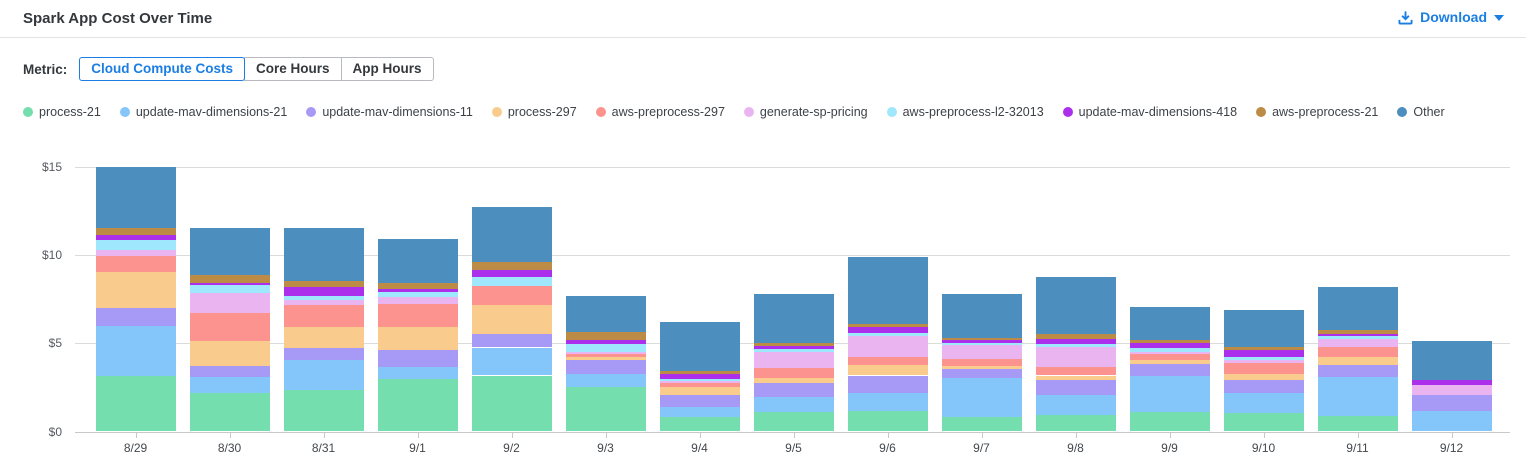 This screenshot has width=1526, height=461. Describe the element at coordinates (1317, 112) in the screenshot. I see `legend-item-aws-preprocess-21: aws-preprocess-21` at that location.